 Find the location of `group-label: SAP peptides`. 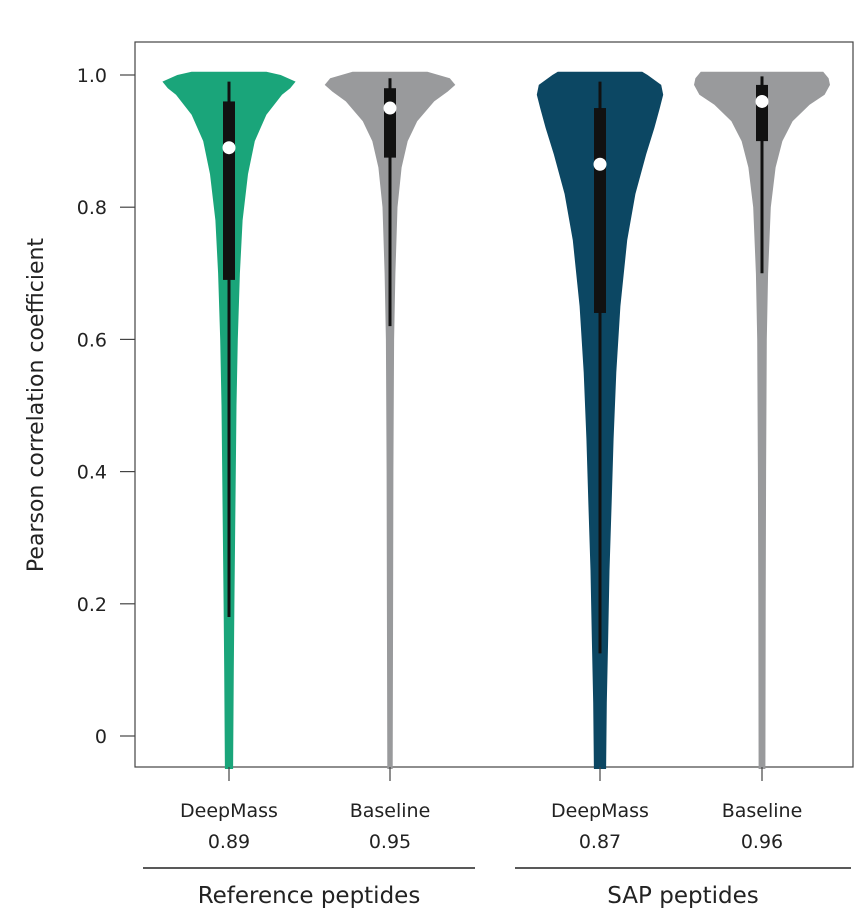

group-label: SAP peptides is located at coordinates (682, 896).